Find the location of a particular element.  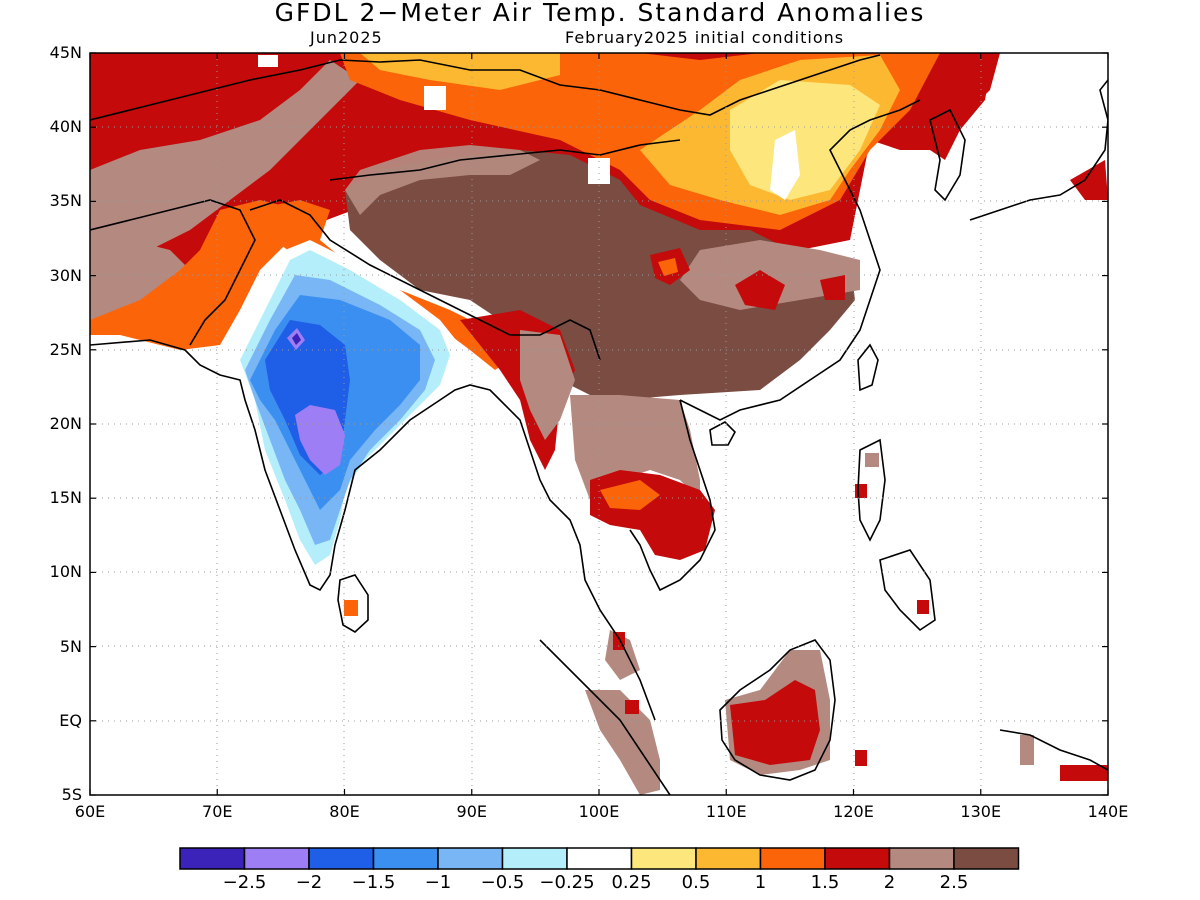

colorbar is located at coordinates (599, 858).